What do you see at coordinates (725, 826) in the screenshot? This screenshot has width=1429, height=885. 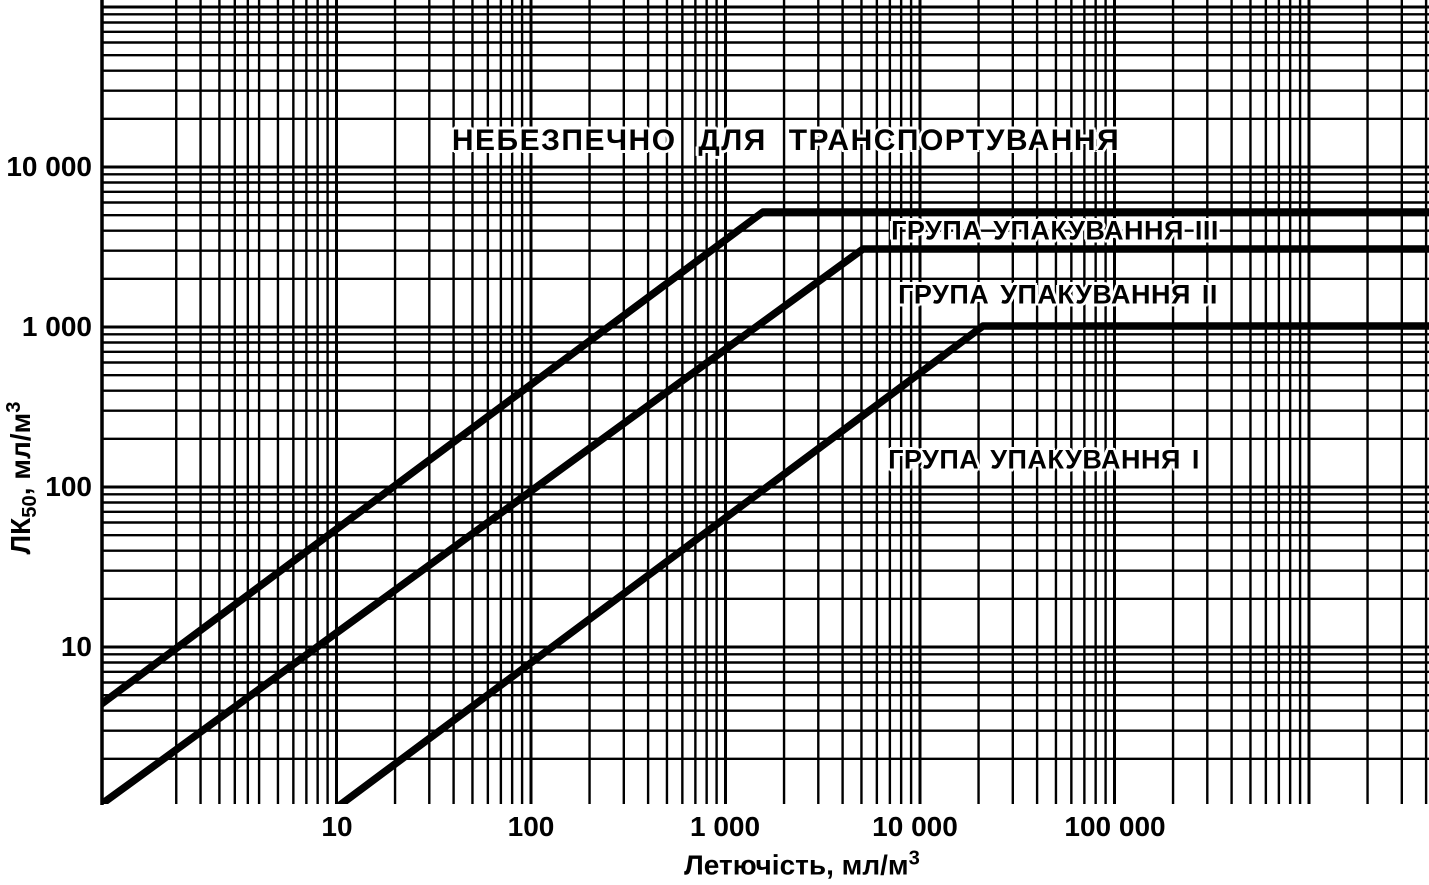 I see `x-tick-label-1000: 1 000` at bounding box center [725, 826].